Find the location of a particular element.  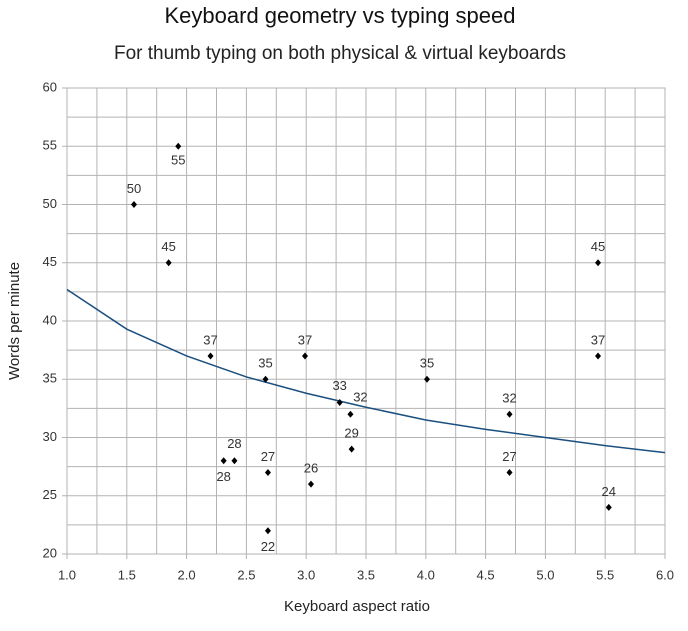

y-tick-label: 50 is located at coordinates (50, 203).